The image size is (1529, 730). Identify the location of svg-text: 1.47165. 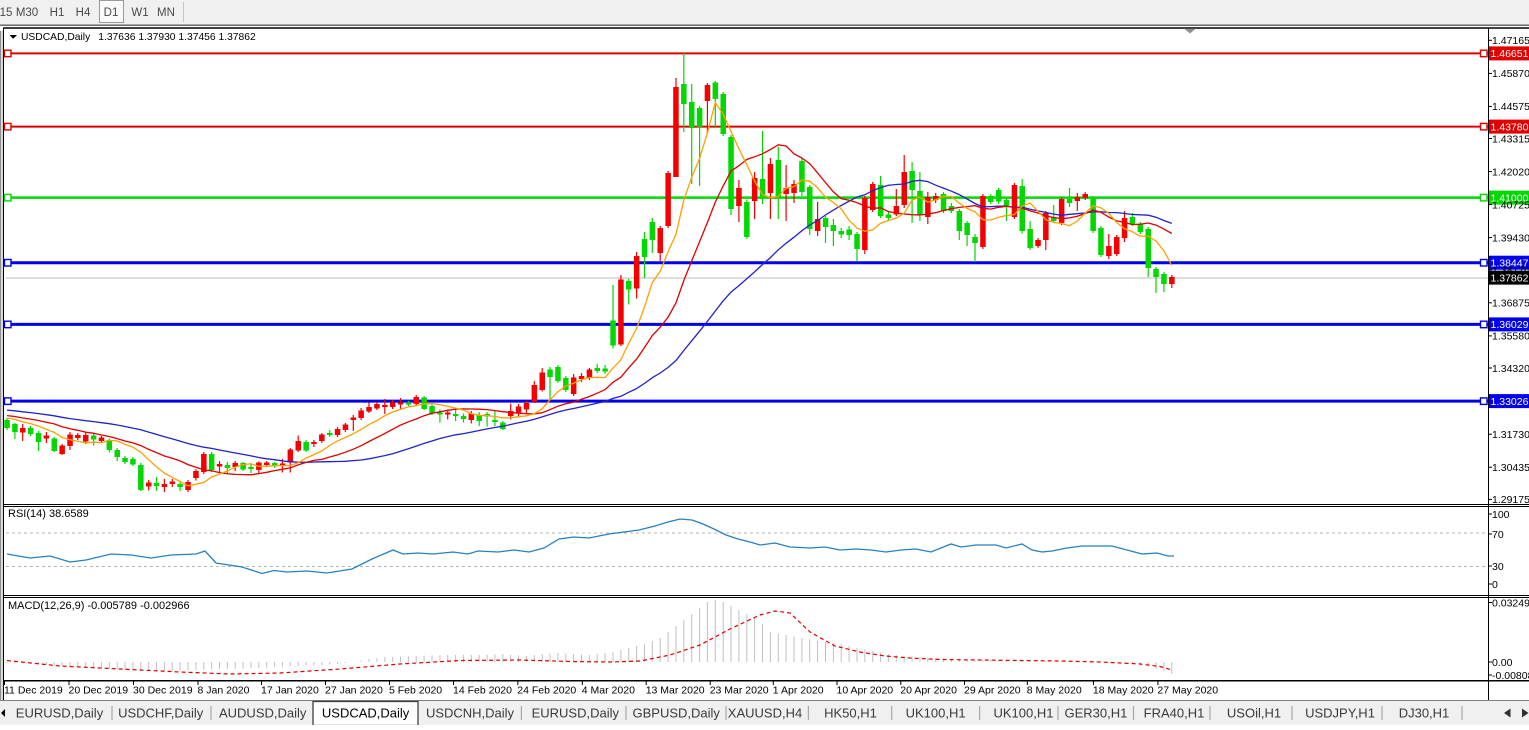
(1510, 41).